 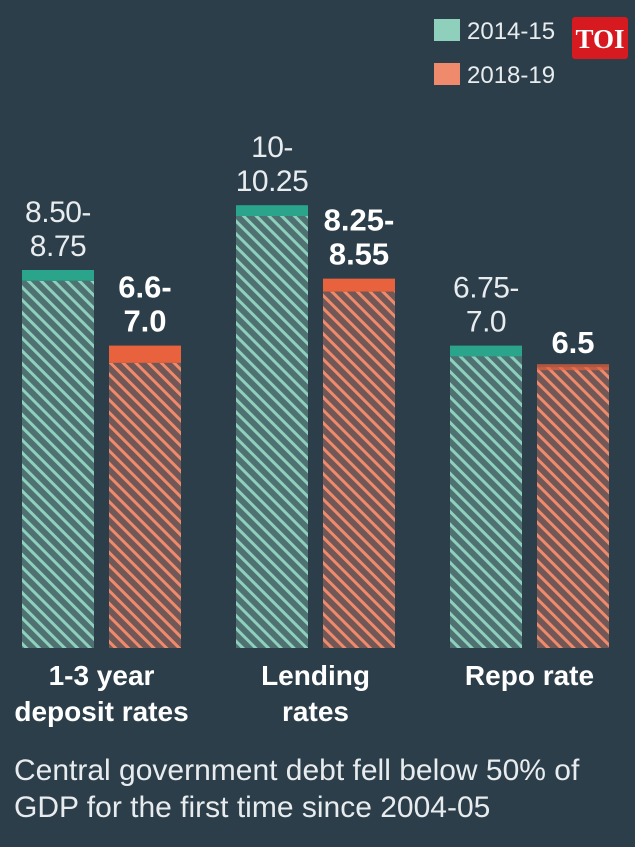 I want to click on value-label-deposit-2014-line2: 8.75, so click(x=58, y=246).